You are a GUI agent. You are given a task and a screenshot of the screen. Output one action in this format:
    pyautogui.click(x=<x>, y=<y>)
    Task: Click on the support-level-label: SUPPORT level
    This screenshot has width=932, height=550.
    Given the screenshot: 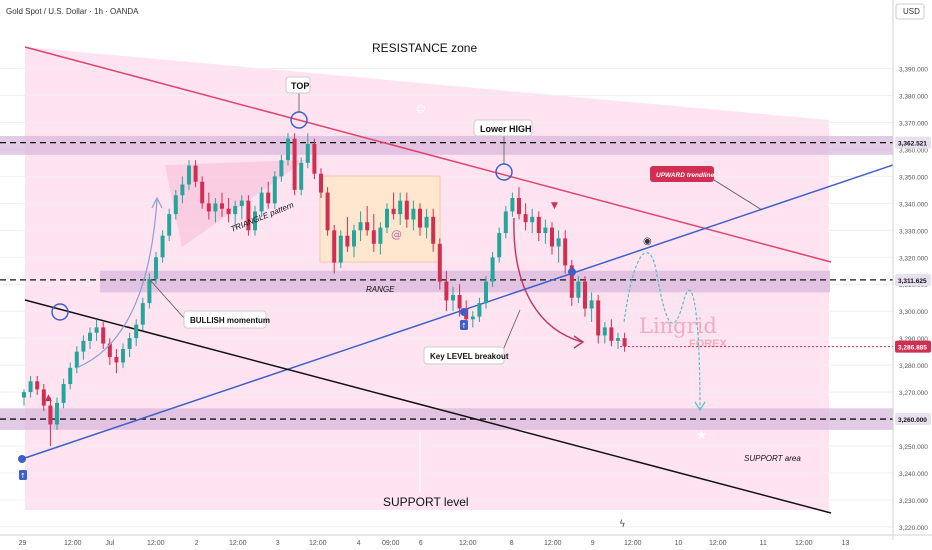 What is the action you would take?
    pyautogui.click(x=426, y=502)
    